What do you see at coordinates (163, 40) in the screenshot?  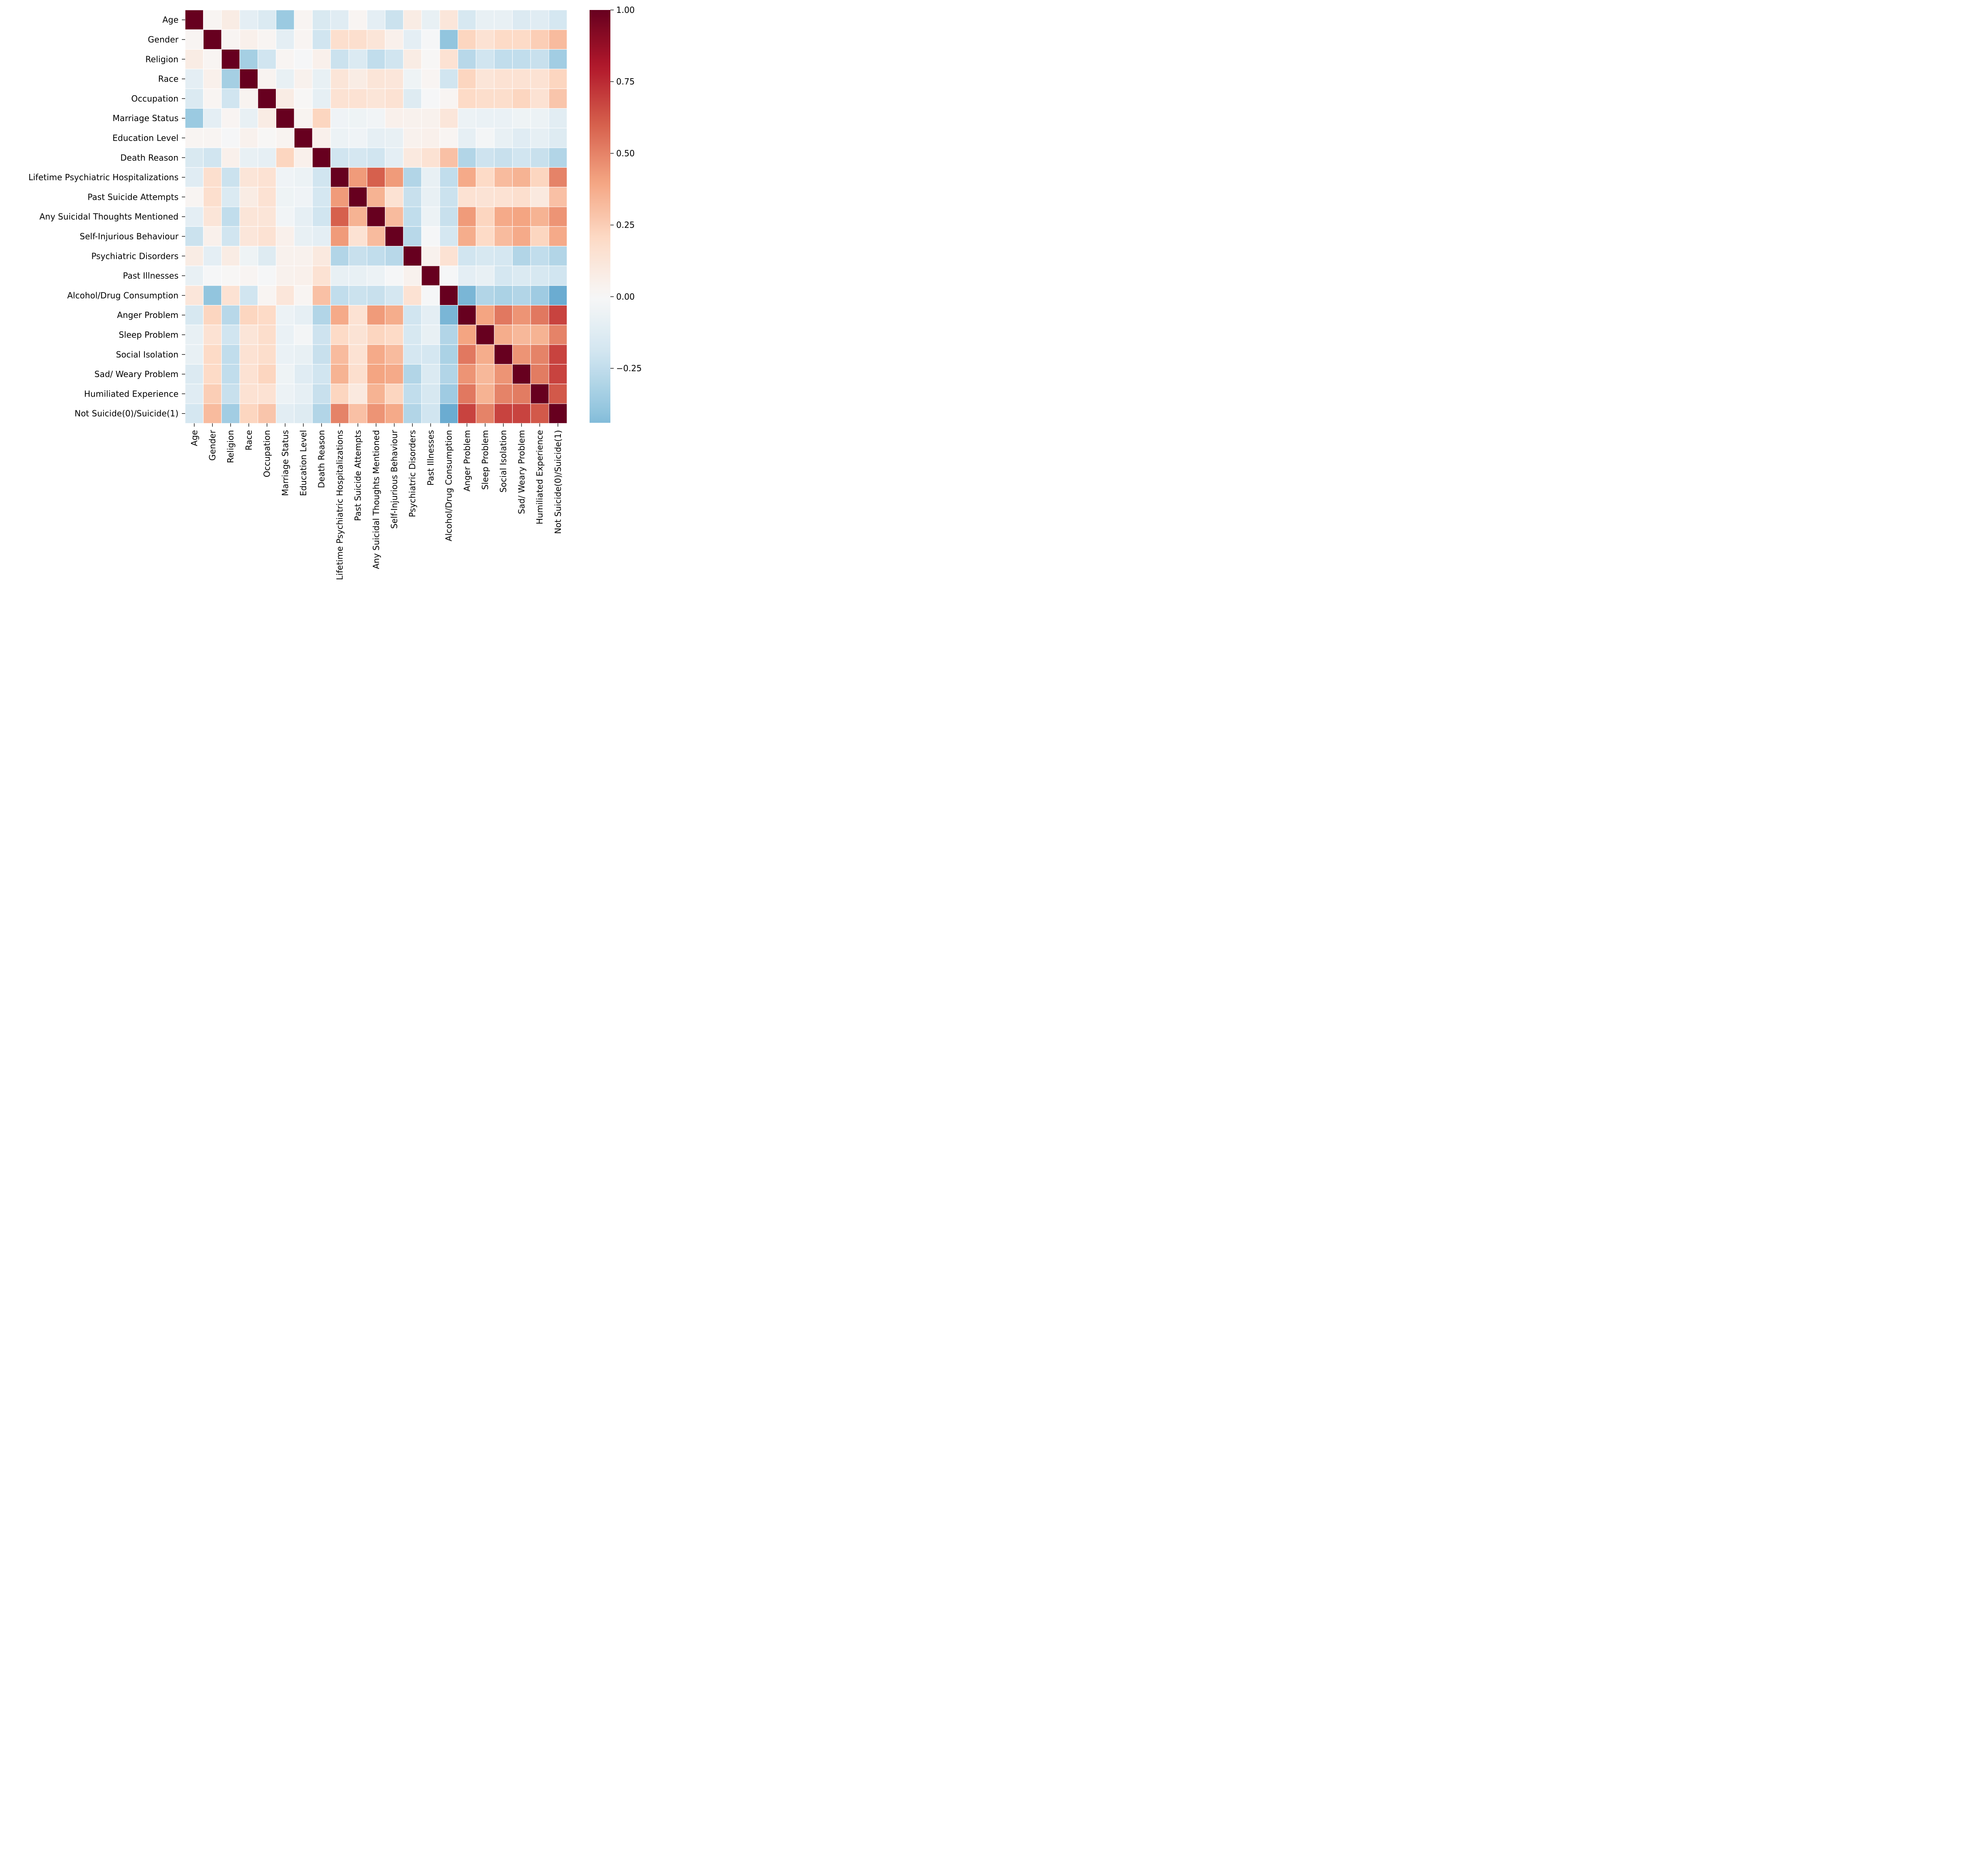 I see `y-tick-label: Gender` at bounding box center [163, 40].